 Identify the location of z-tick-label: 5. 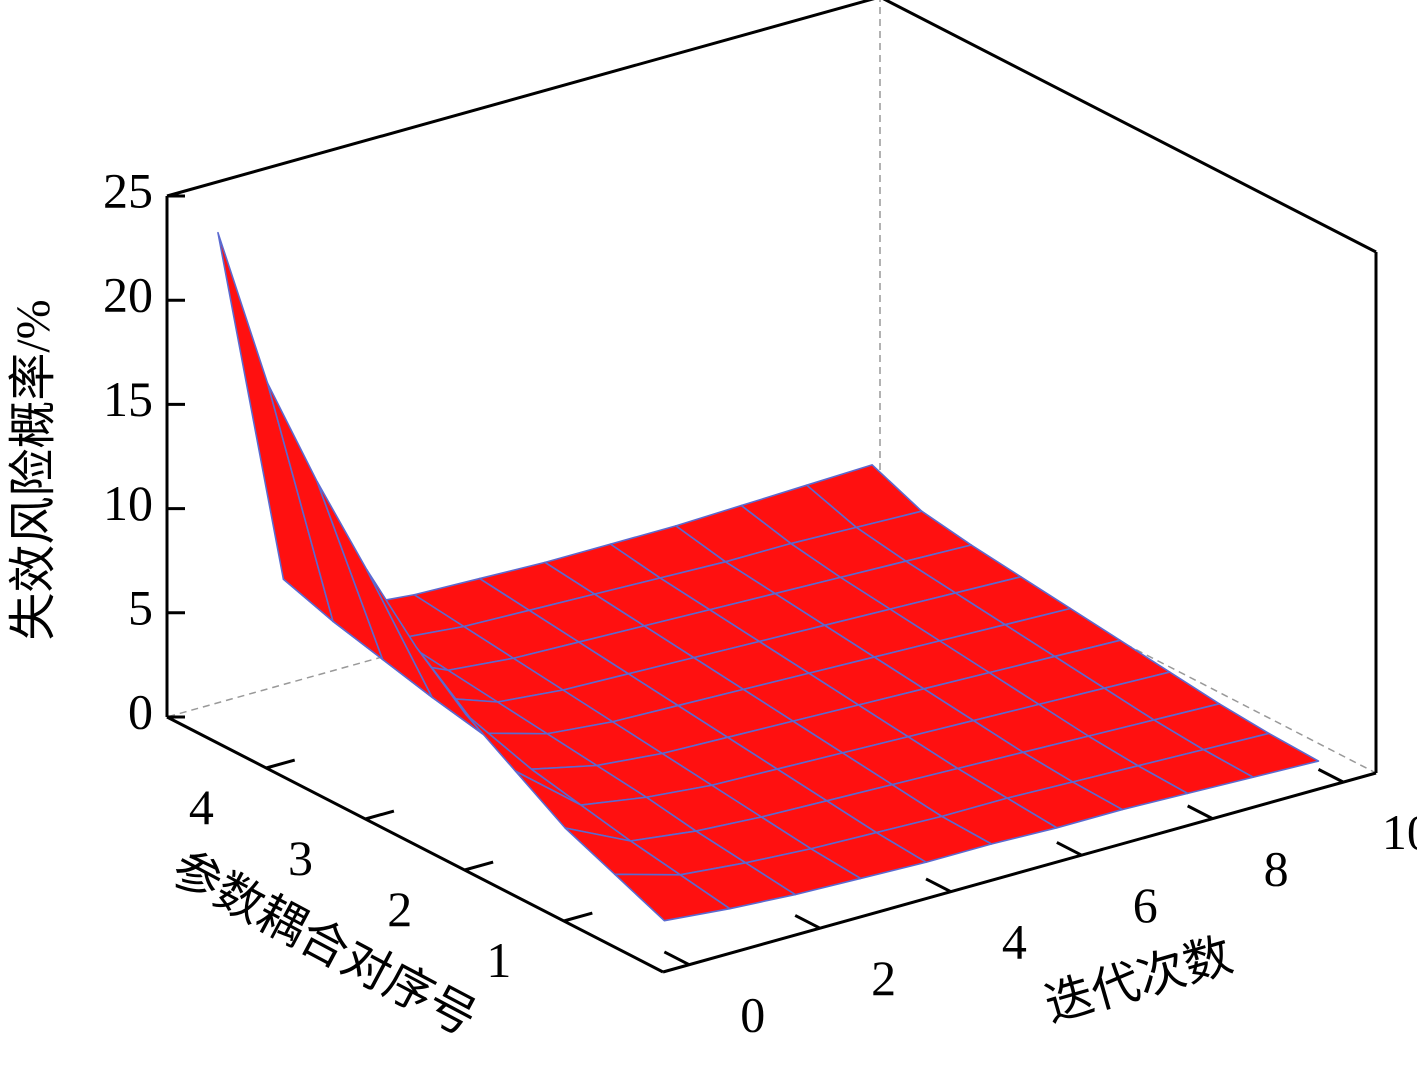
(140, 607).